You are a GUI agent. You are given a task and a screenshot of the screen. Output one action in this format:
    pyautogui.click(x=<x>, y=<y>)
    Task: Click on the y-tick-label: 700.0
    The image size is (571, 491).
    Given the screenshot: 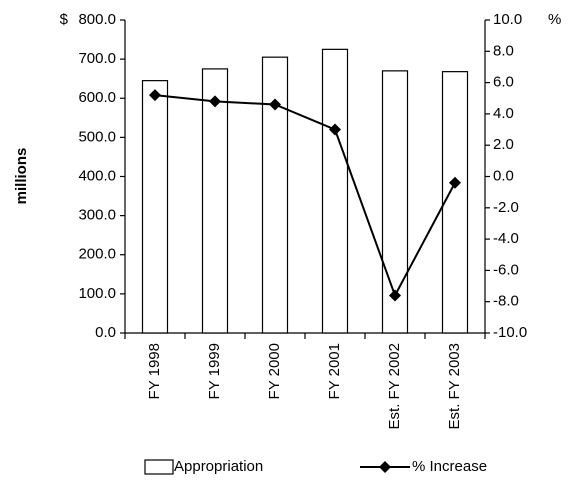 What is the action you would take?
    pyautogui.click(x=97, y=58)
    